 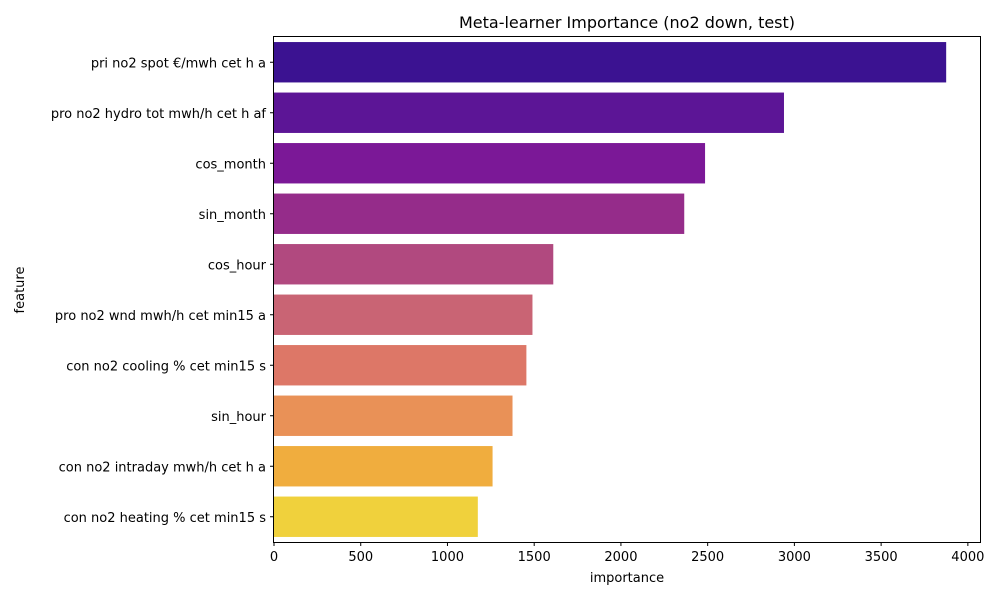 What do you see at coordinates (794, 557) in the screenshot?
I see `x-tick-label: 3000` at bounding box center [794, 557].